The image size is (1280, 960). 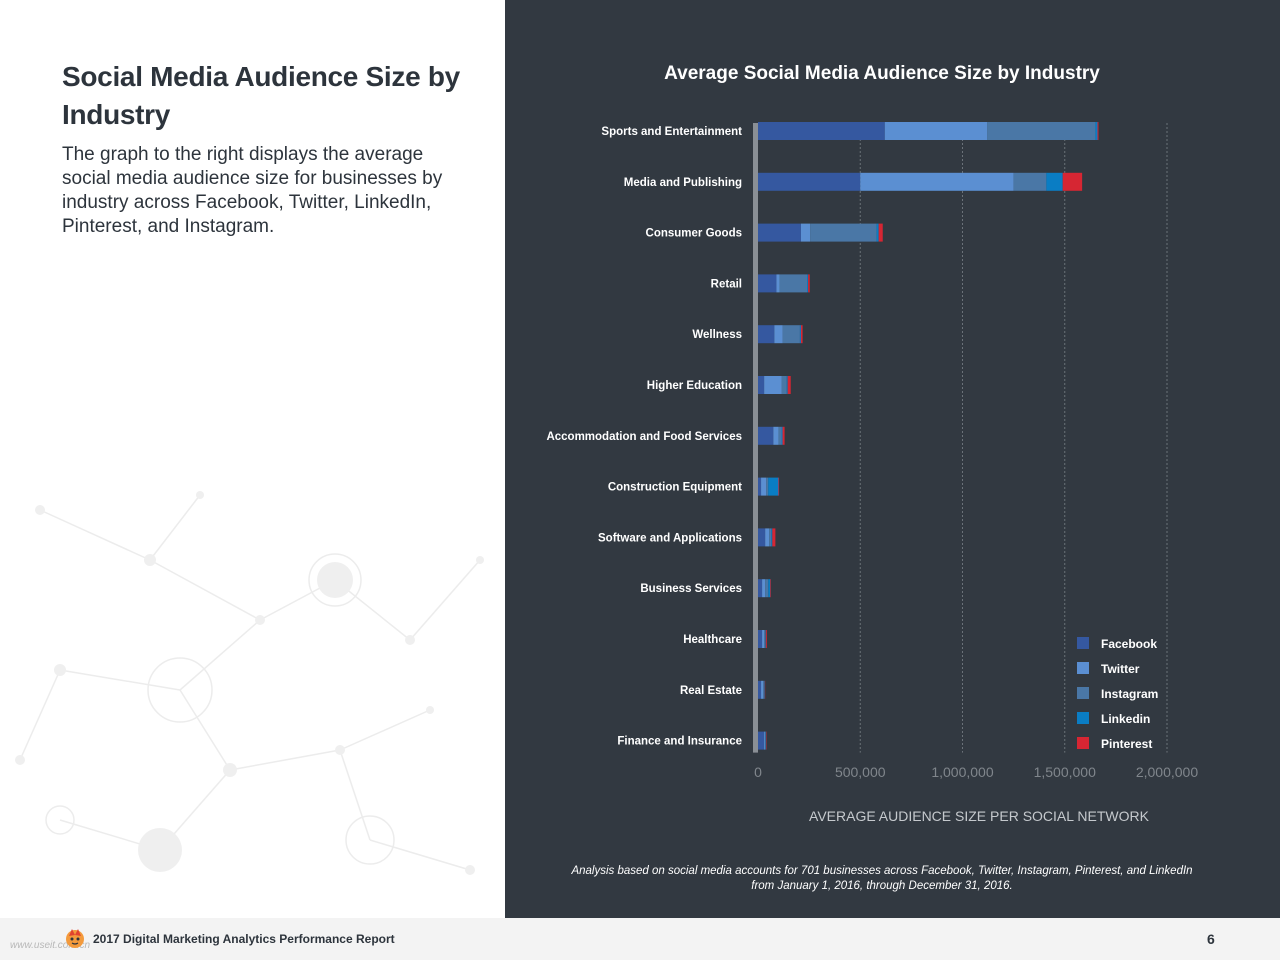 What do you see at coordinates (694, 386) in the screenshot?
I see `category-label: Higher Education` at bounding box center [694, 386].